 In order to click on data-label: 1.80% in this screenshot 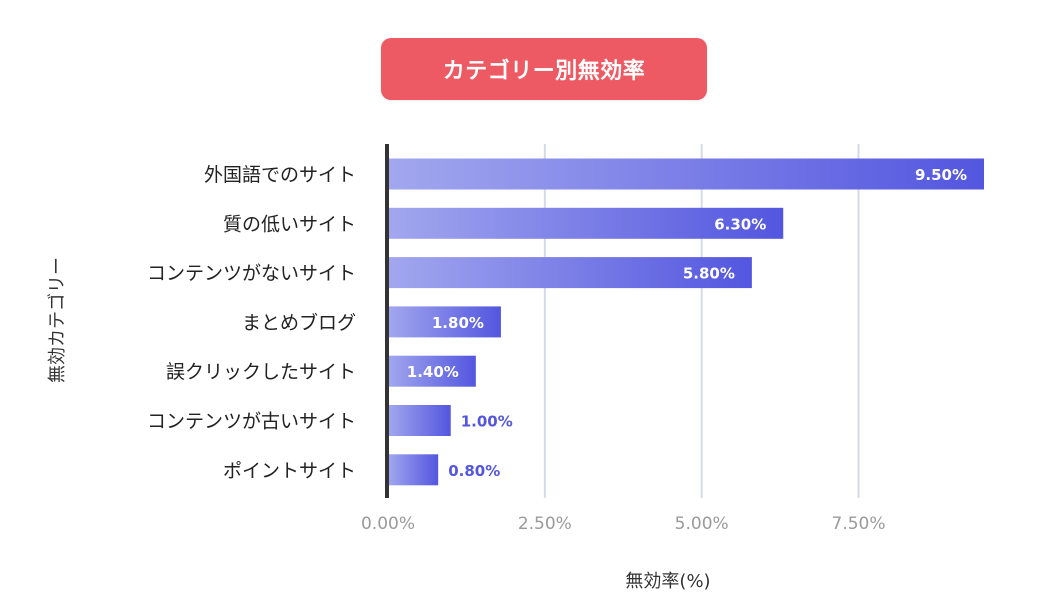, I will do `click(458, 323)`.